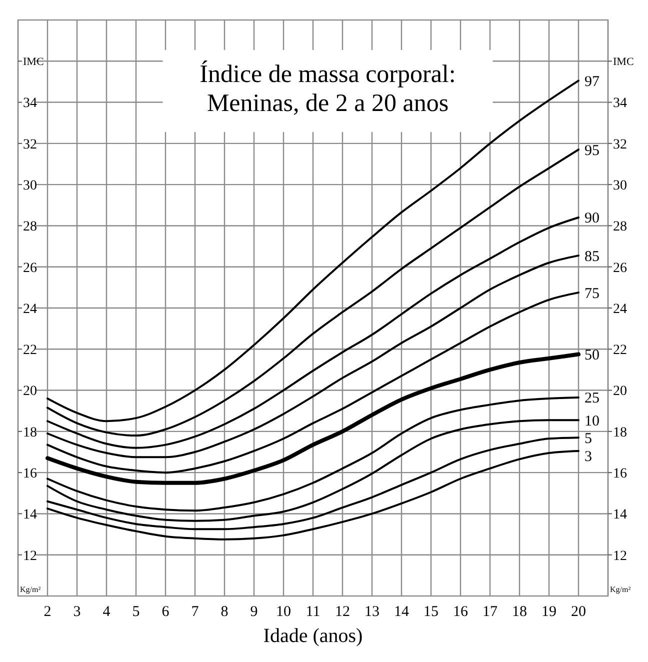  Describe the element at coordinates (31, 589) in the screenshot. I see `y-axis-title: Kg/m²` at that location.